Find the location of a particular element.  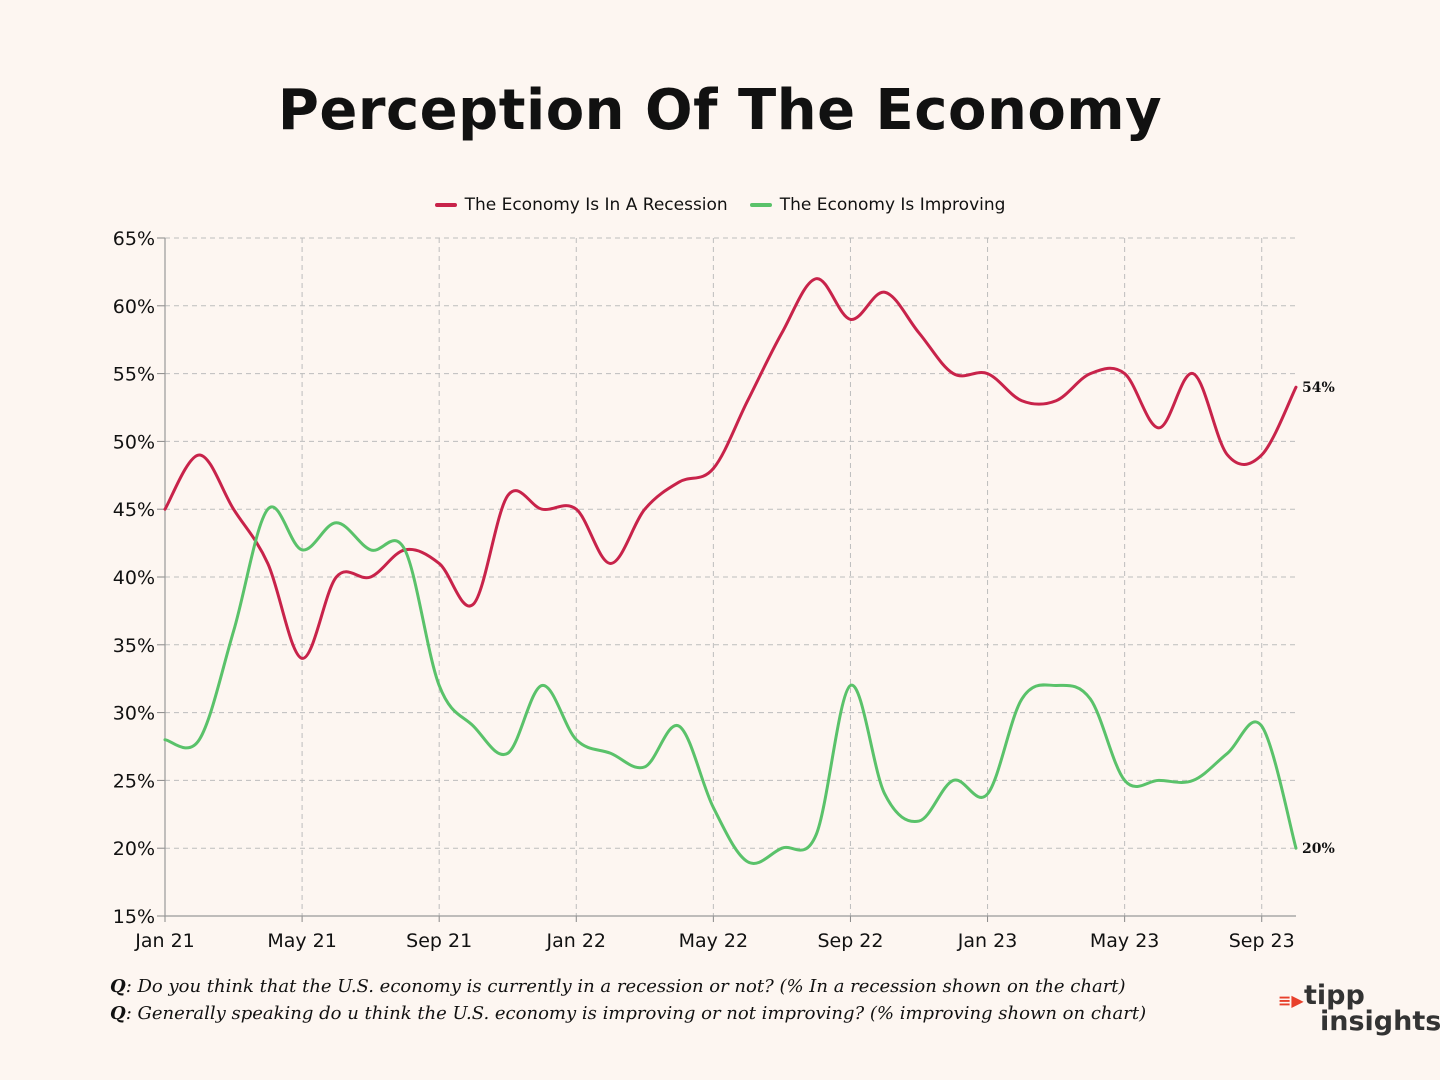

end-value-label: 20% is located at coordinates (1318, 849).